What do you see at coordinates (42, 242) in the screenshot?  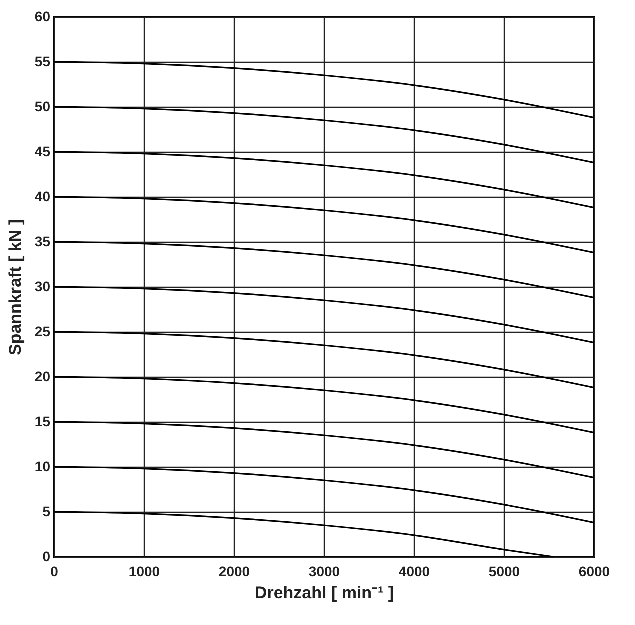 I see `y-tick-label: 35` at bounding box center [42, 242].